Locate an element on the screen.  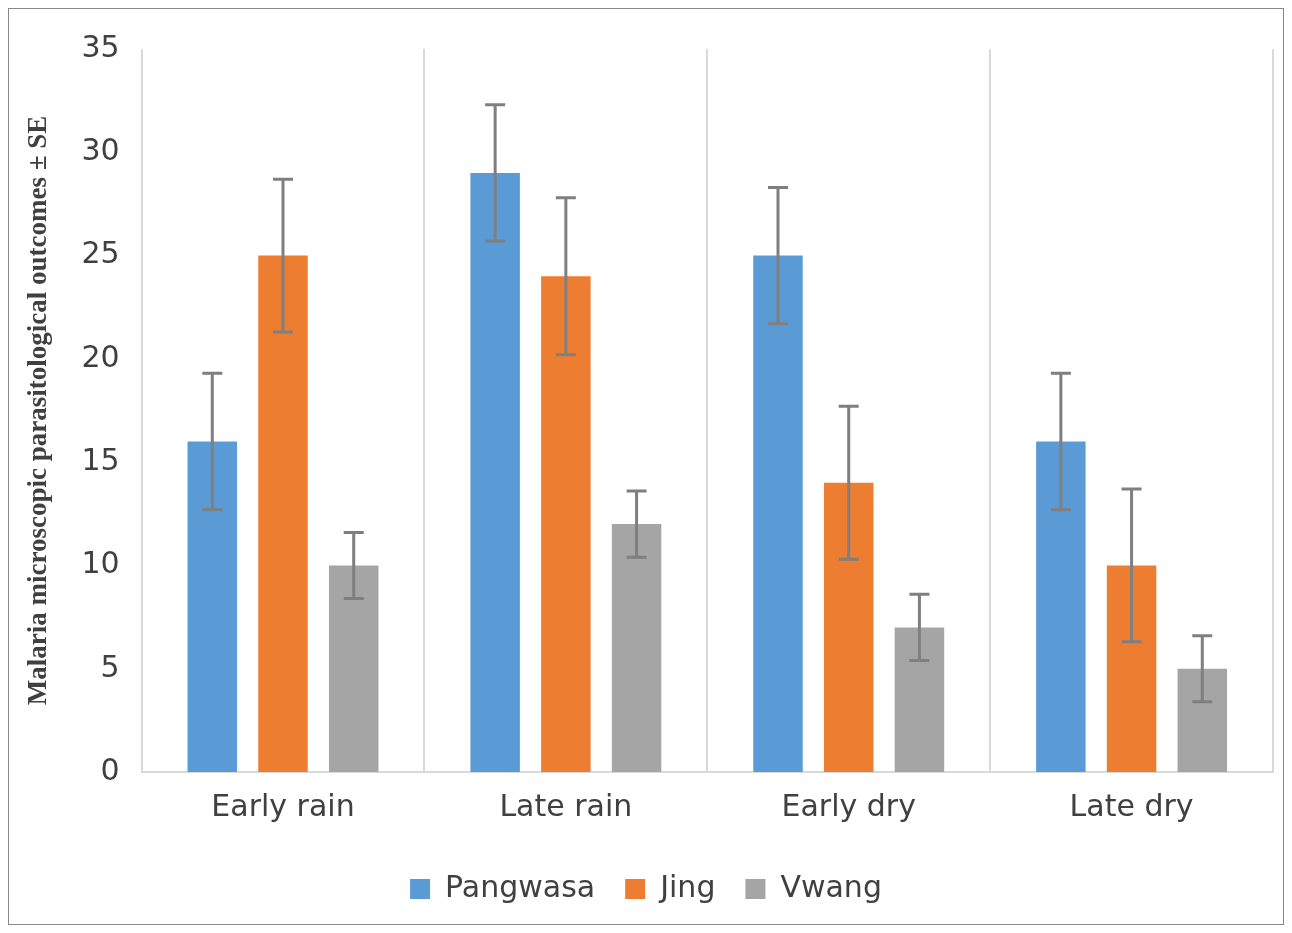
legend-label: Jing is located at coordinates (687, 886).